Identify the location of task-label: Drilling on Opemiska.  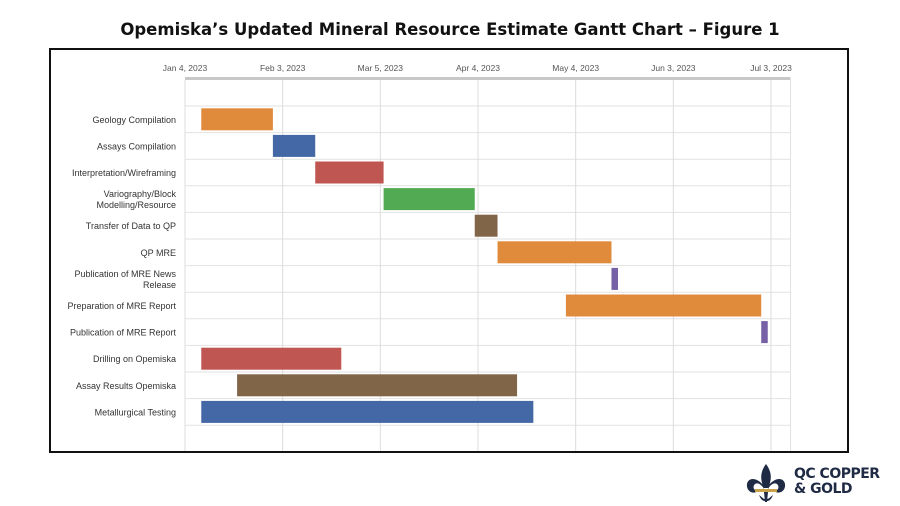
(134, 359).